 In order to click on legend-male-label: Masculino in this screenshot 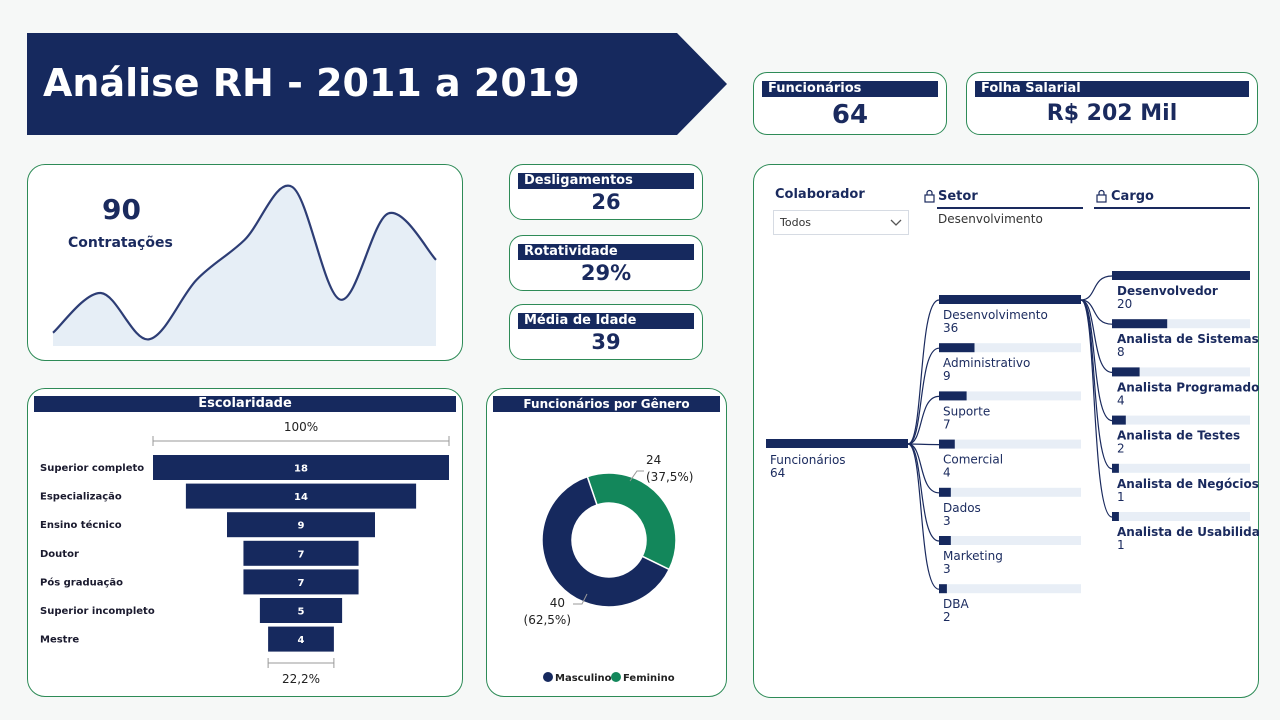, I will do `click(583, 678)`.